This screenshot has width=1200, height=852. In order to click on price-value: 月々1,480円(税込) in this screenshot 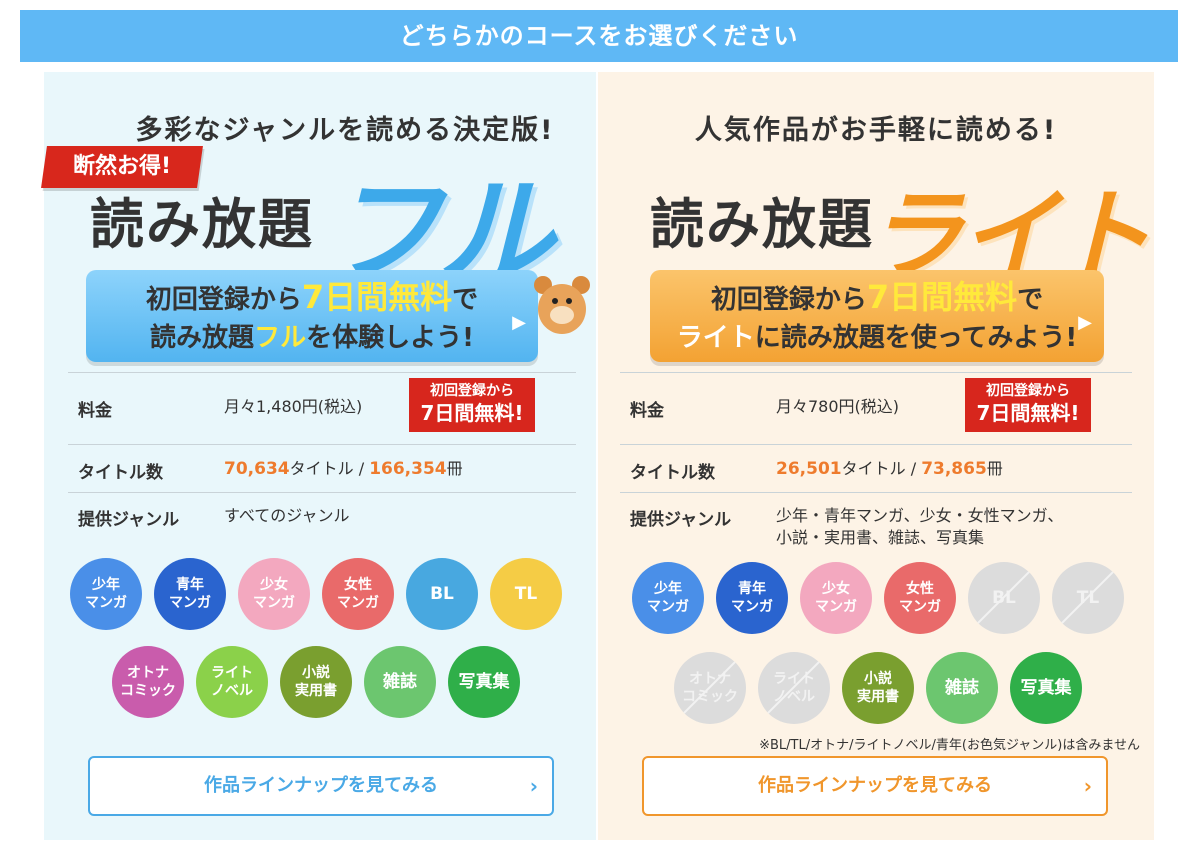, I will do `click(293, 406)`.